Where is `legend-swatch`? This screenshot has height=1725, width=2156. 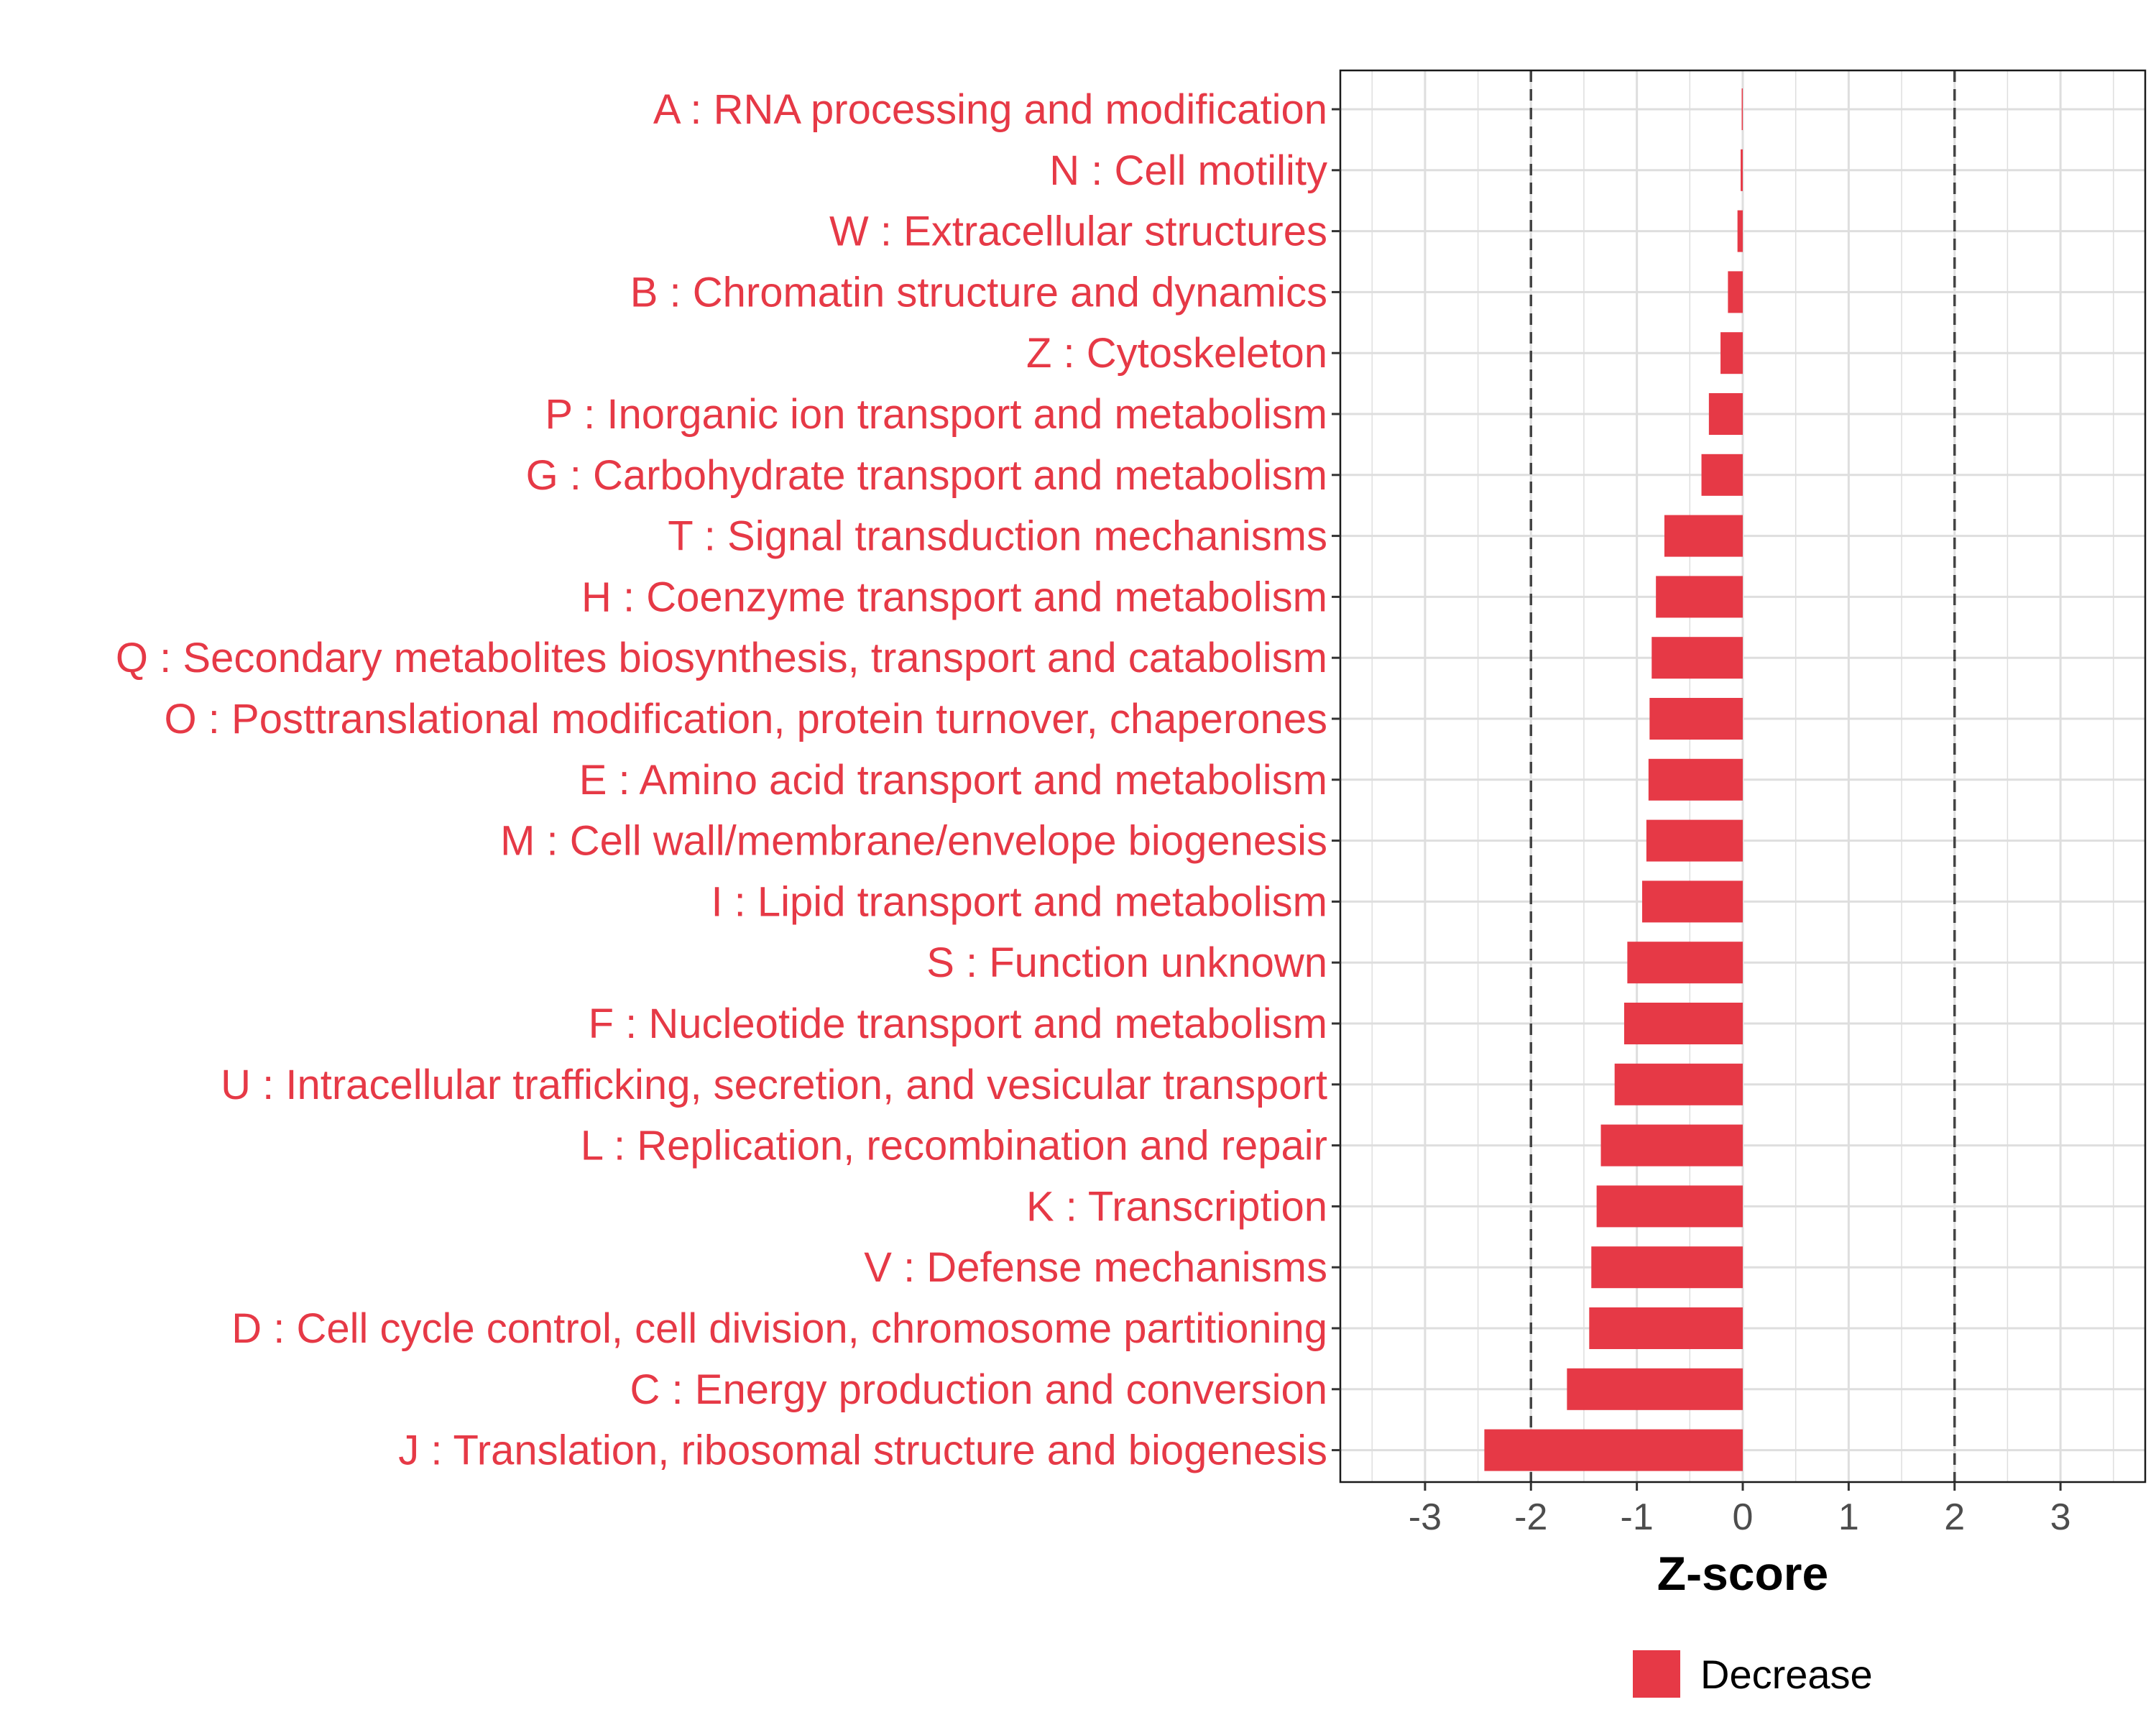
legend-swatch is located at coordinates (1657, 1674).